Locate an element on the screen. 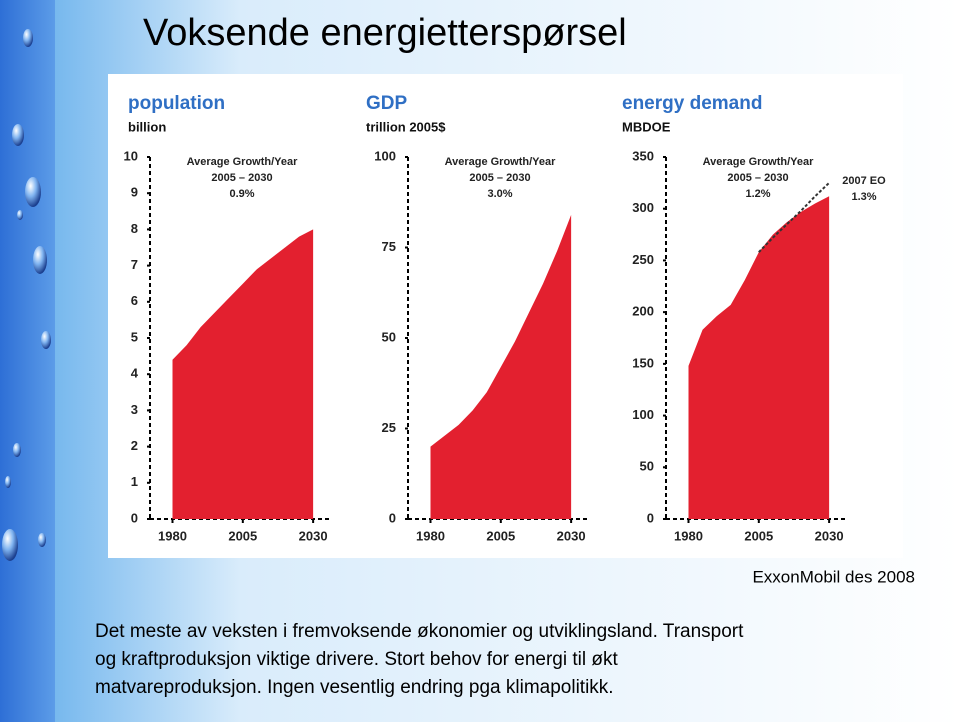 The height and width of the screenshot is (727, 960). y-tick-label: 8 is located at coordinates (134, 228).